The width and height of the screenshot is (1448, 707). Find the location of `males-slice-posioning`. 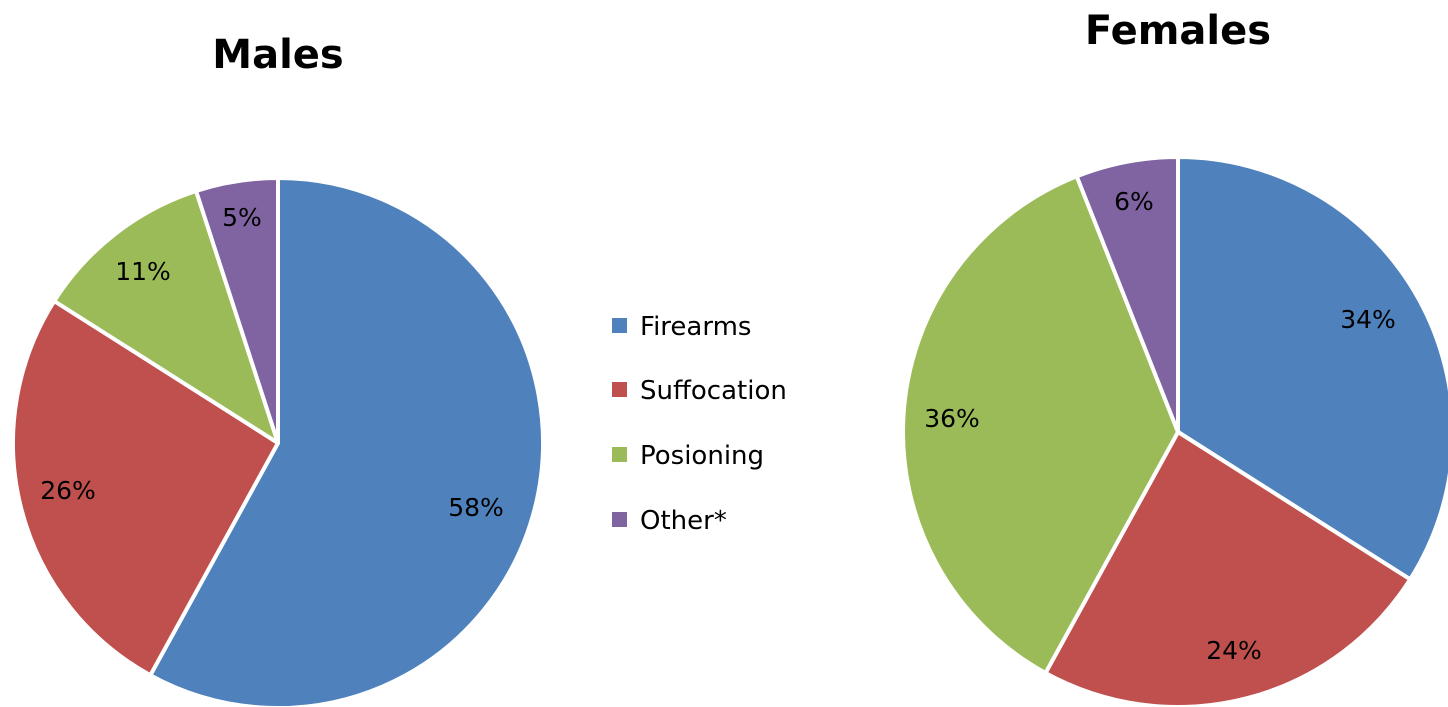

males-slice-posioning is located at coordinates (166, 316).